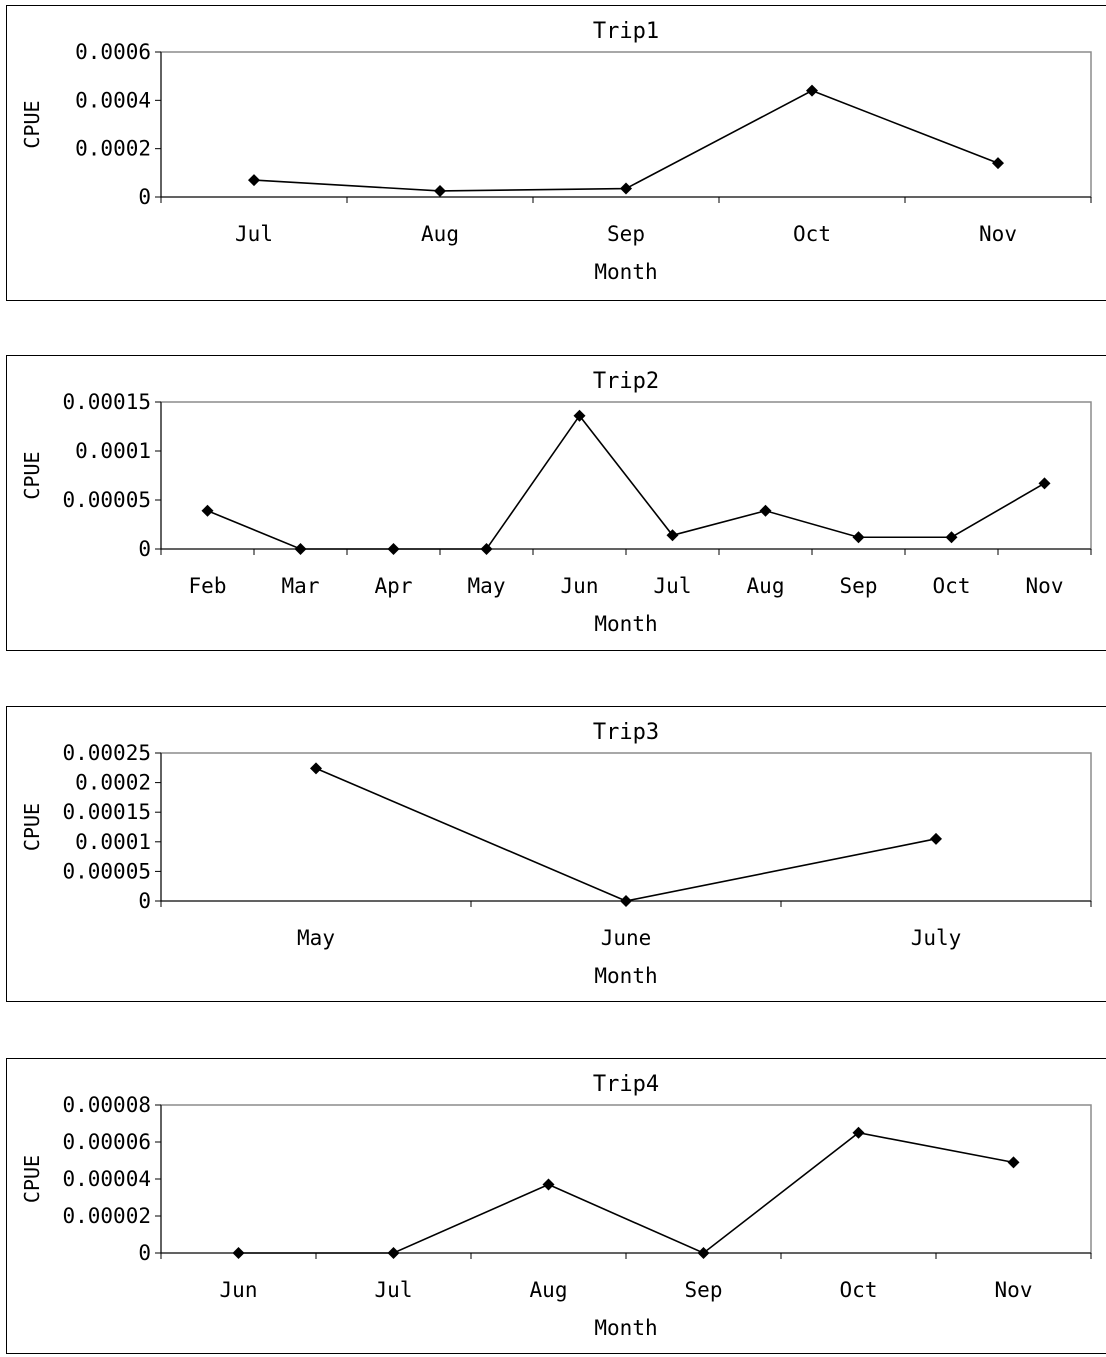 The height and width of the screenshot is (1357, 1106). Describe the element at coordinates (208, 586) in the screenshot. I see `x-tick-label: Feb` at that location.